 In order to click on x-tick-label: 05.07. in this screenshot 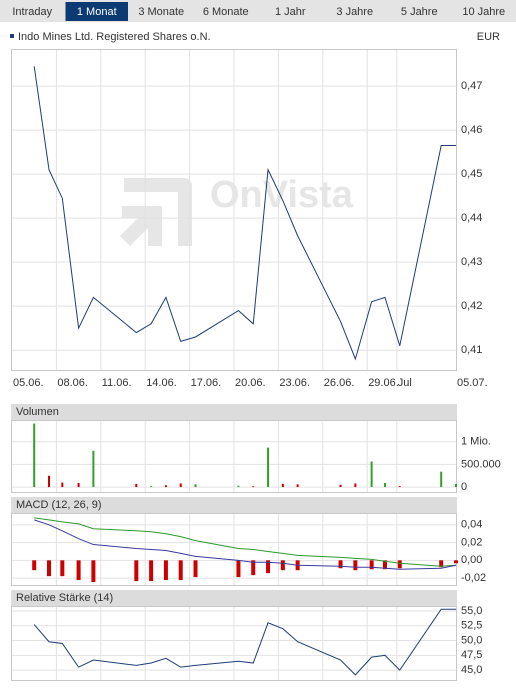, I will do `click(472, 383)`.